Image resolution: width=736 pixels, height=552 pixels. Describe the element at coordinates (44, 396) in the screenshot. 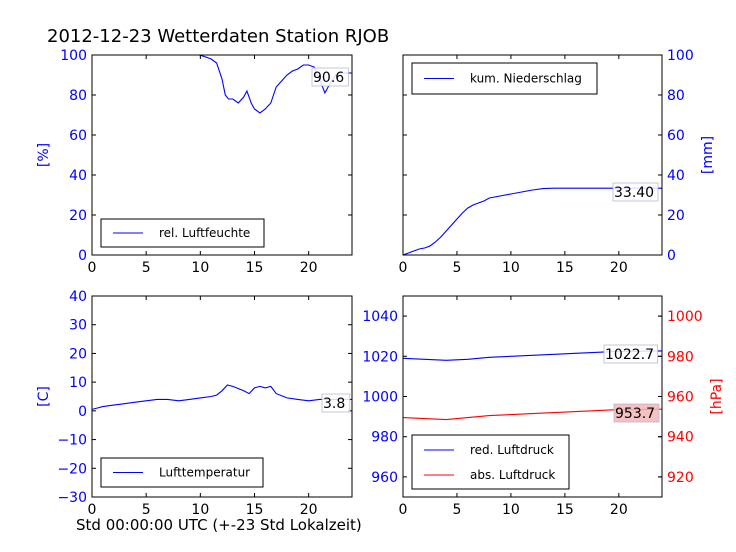

I see `y-axis-label: [C]` at that location.